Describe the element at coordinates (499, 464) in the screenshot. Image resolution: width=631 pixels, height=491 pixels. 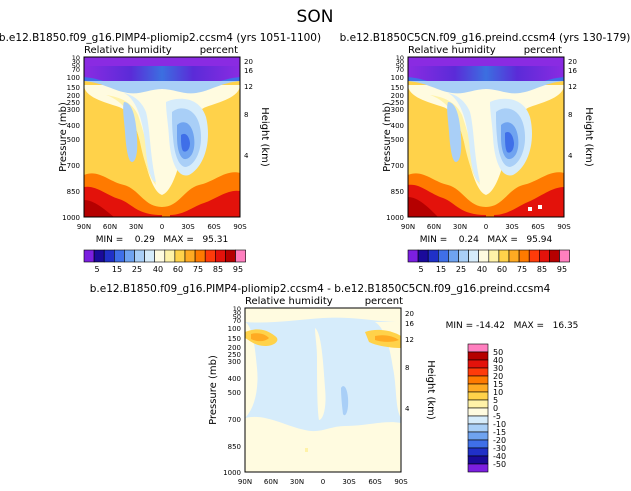
I see `colorbar-label: -50` at that location.